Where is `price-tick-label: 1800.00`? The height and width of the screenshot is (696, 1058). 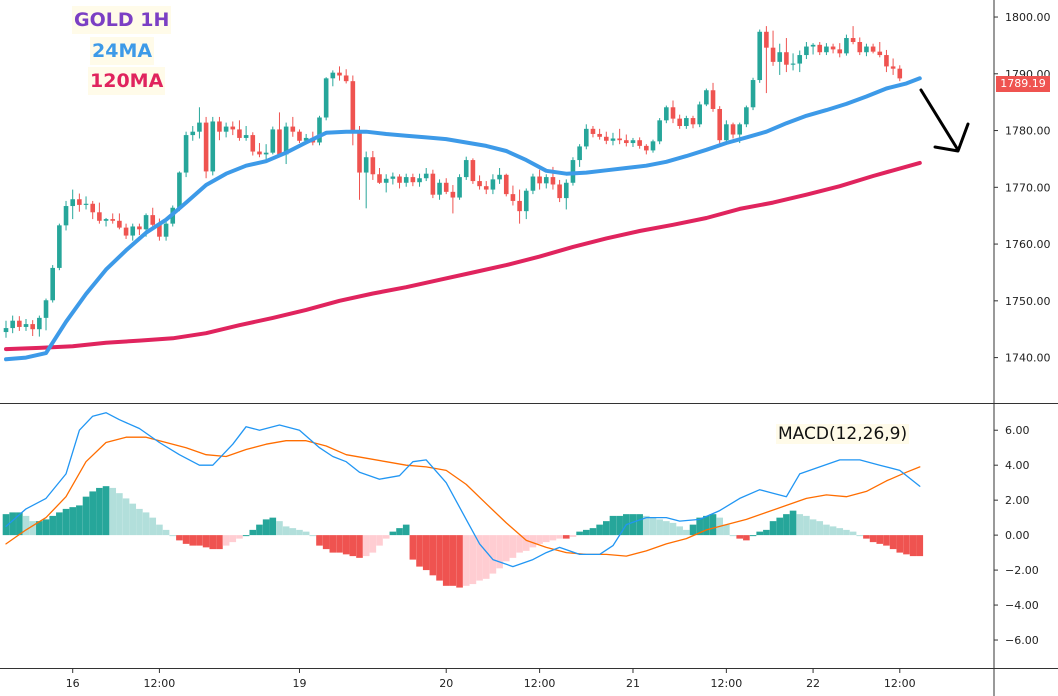 price-tick-label: 1800.00 is located at coordinates (1028, 17).